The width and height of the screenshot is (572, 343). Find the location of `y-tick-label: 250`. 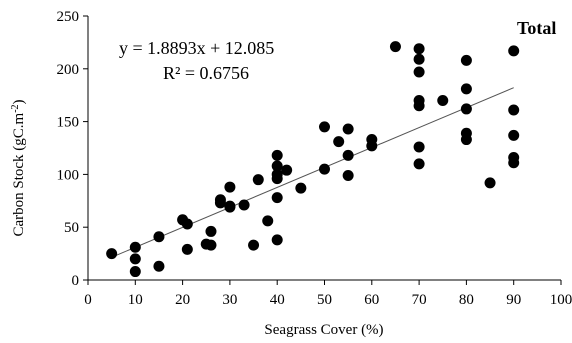

y-tick-label: 250 is located at coordinates (68, 17).